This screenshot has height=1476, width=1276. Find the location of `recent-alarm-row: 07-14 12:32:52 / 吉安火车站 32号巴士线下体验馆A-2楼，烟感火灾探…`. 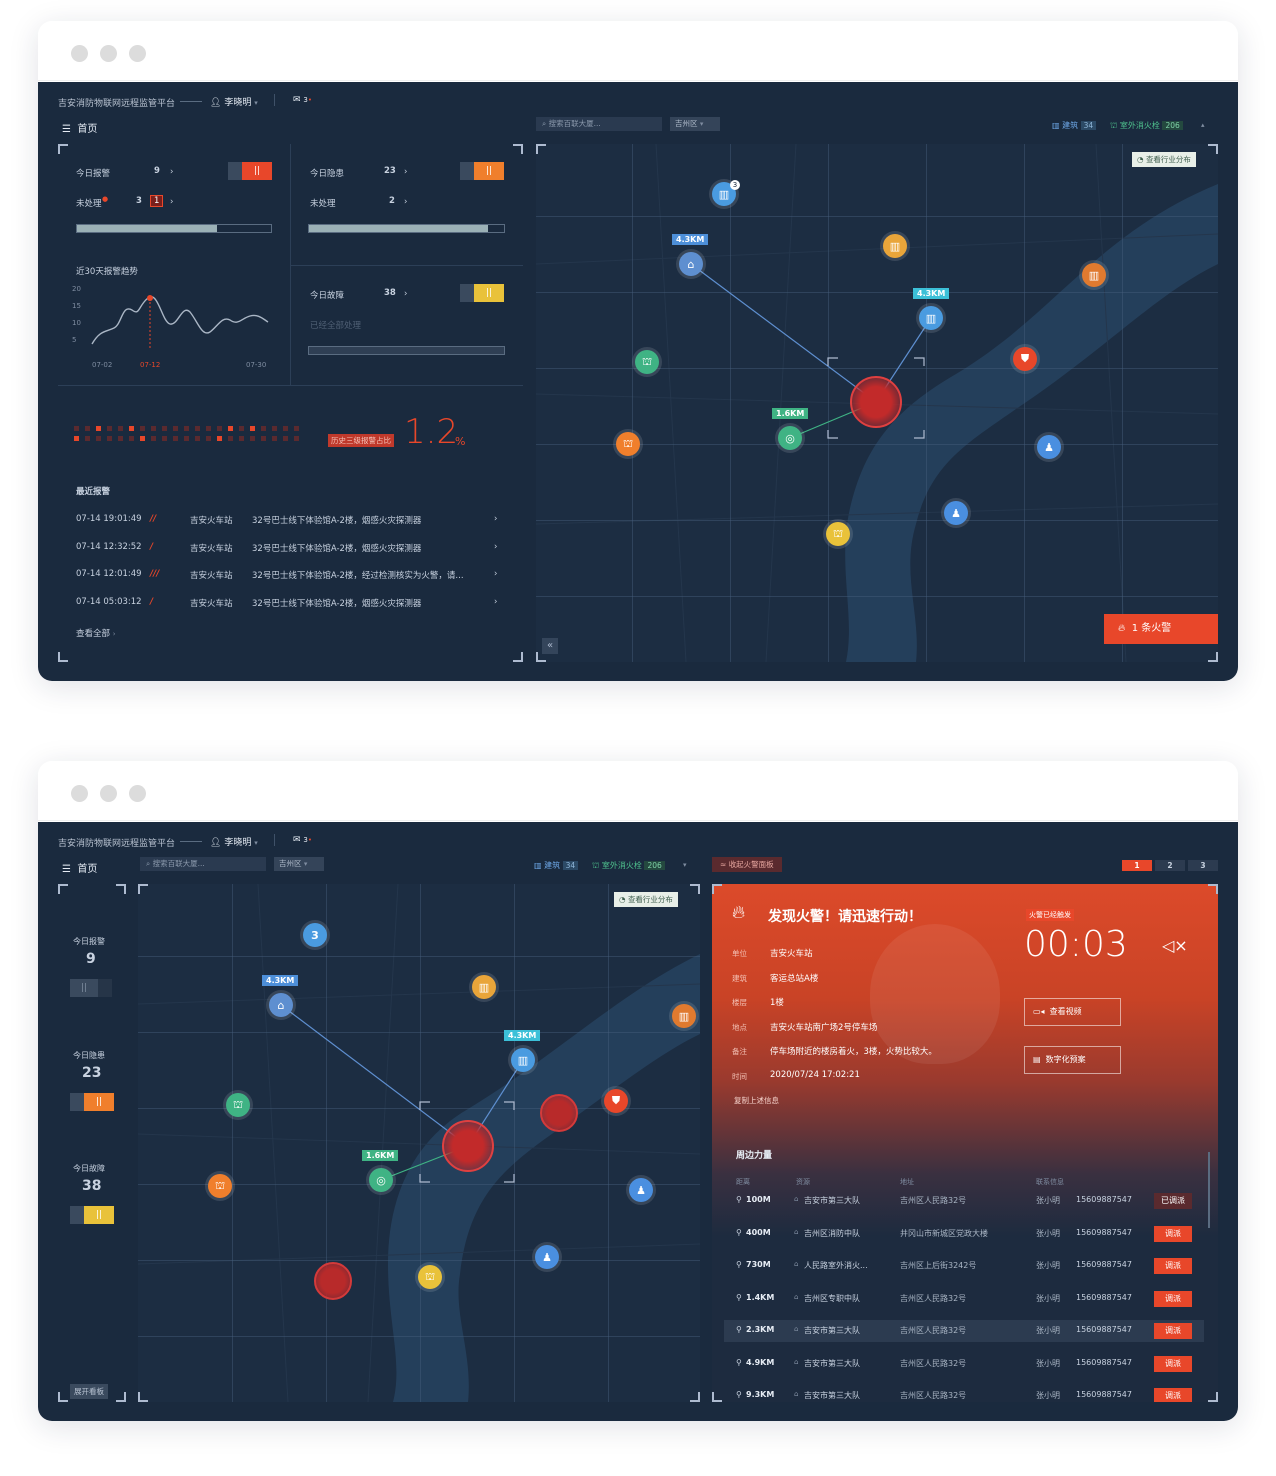

recent-alarm-row: 07-14 12:32:52 / 吉安火车站 32号巴士线下体验馆A-2楼，烟感火灾探… is located at coordinates (290, 550).